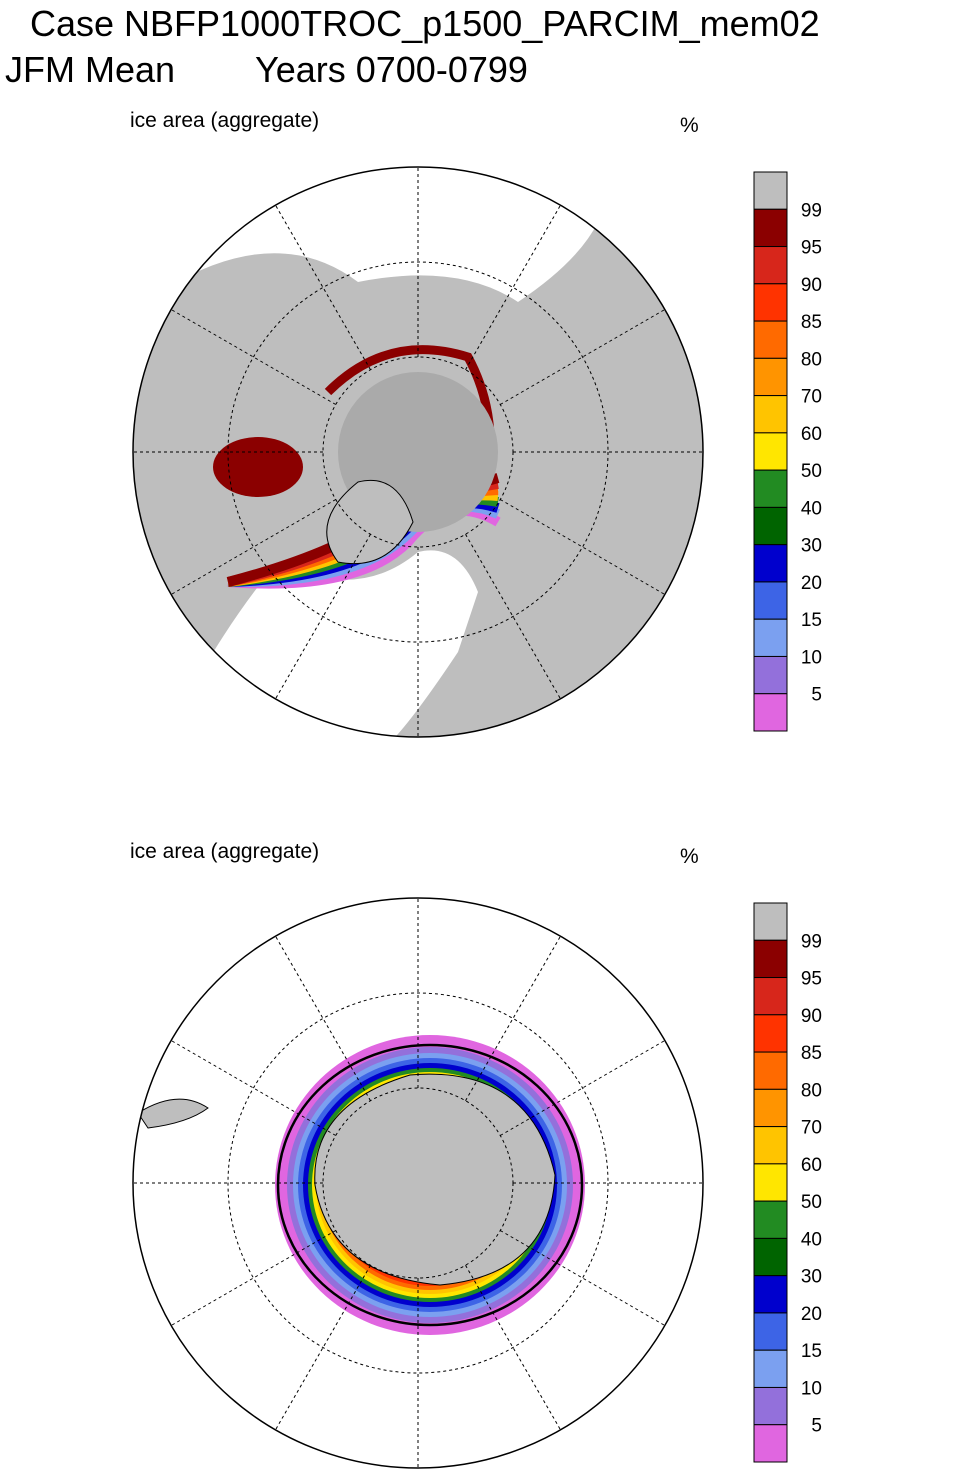 This screenshot has height=1479, width=971. Describe the element at coordinates (258, 467) in the screenshot. I see `hudson-bay` at that location.